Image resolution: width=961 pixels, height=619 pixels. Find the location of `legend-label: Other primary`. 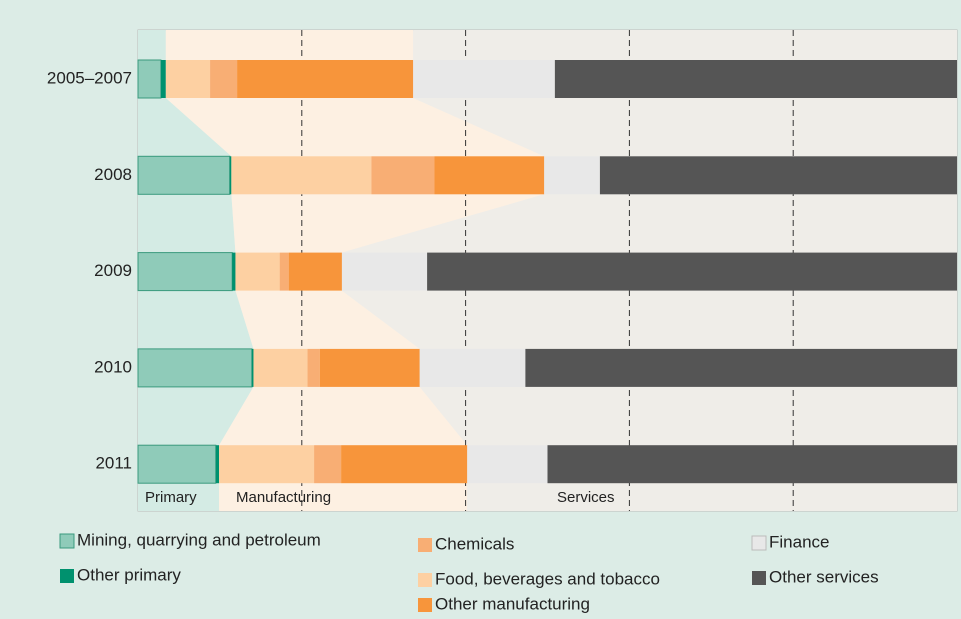

legend-label: Other primary is located at coordinates (129, 574).